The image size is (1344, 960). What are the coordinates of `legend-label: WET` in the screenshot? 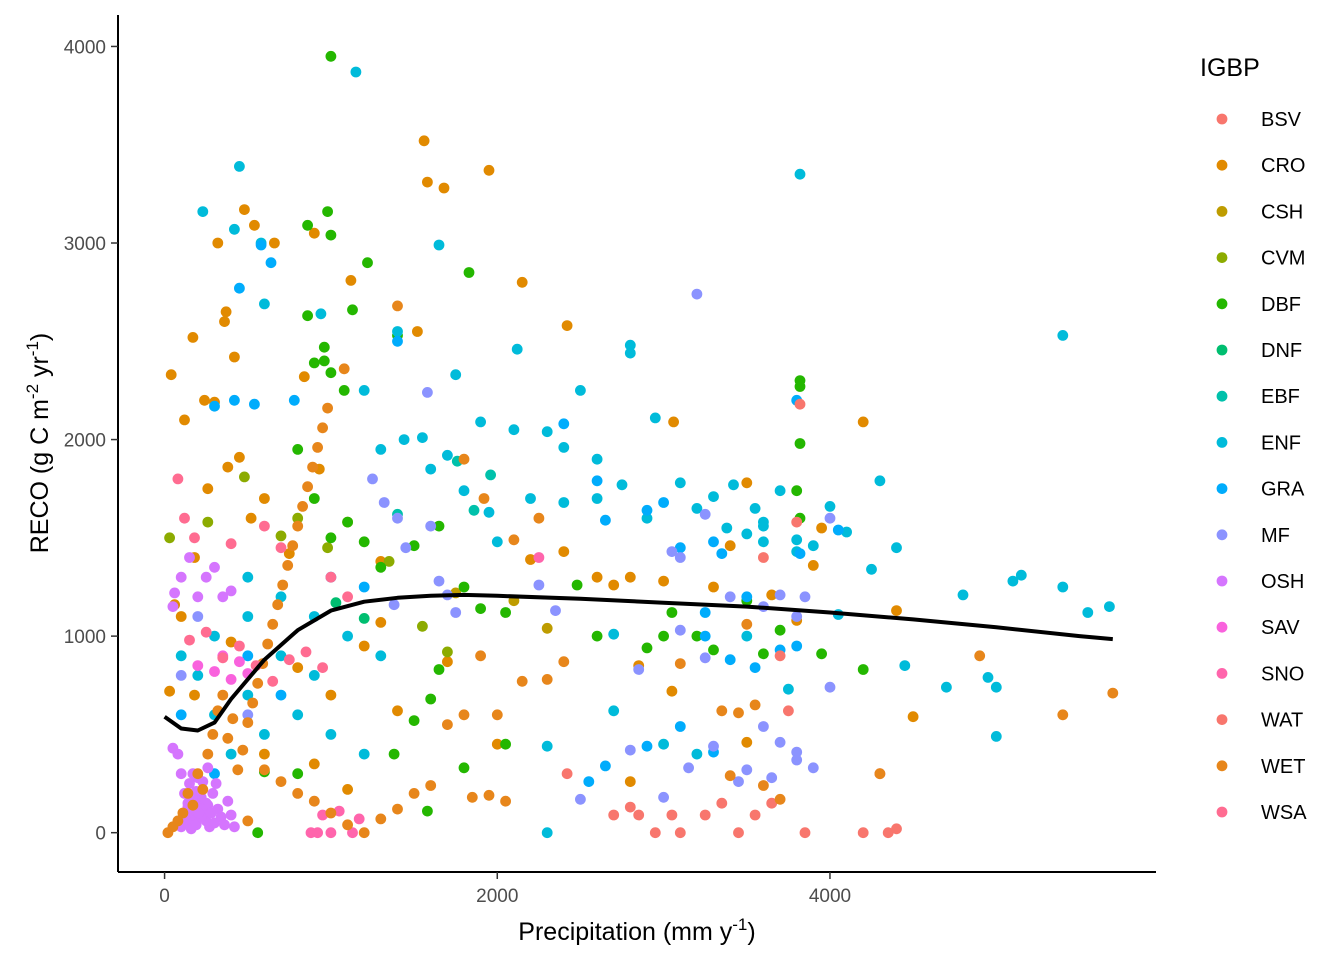 It's located at (1283, 767).